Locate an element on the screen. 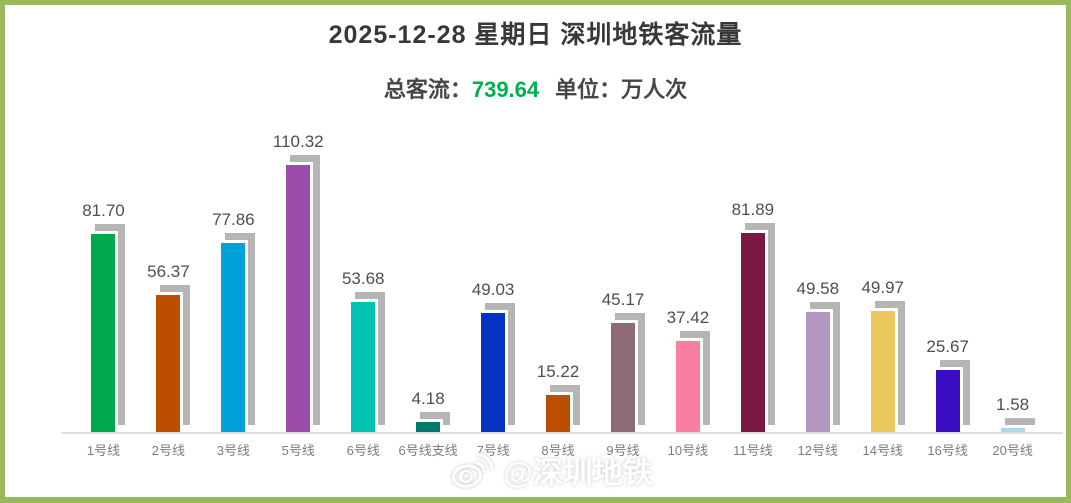  bar-group: 56.37 is located at coordinates (168, 347).